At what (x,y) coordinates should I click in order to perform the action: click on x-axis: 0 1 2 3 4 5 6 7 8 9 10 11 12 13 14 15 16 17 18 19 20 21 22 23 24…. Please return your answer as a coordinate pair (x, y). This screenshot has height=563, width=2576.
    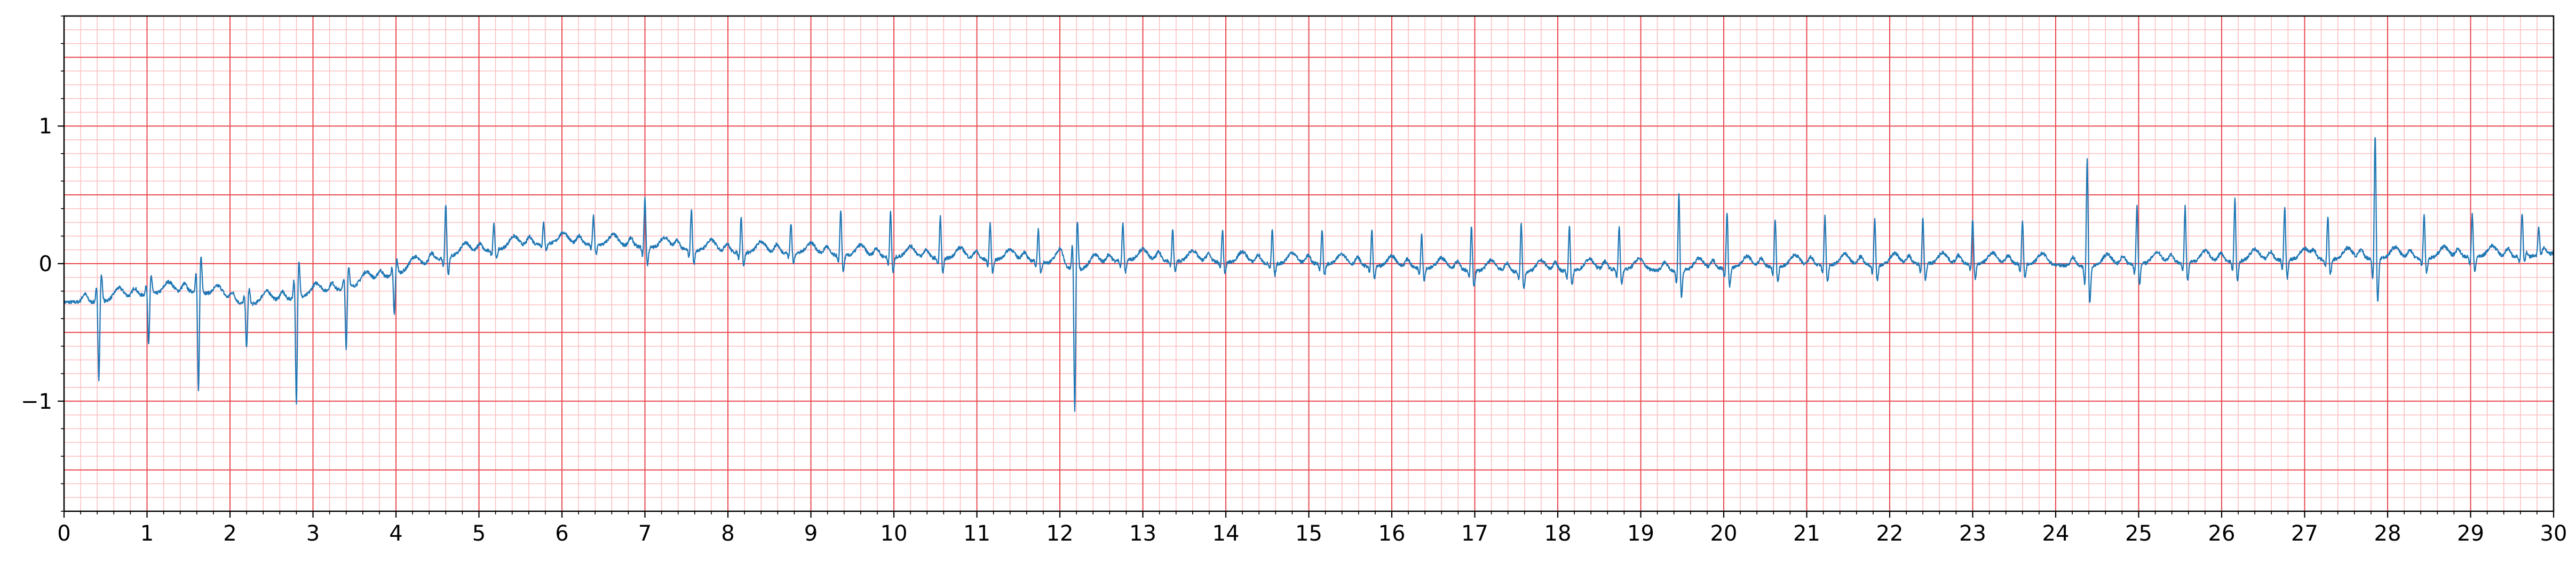
    Looking at the image, I should click on (1312, 528).